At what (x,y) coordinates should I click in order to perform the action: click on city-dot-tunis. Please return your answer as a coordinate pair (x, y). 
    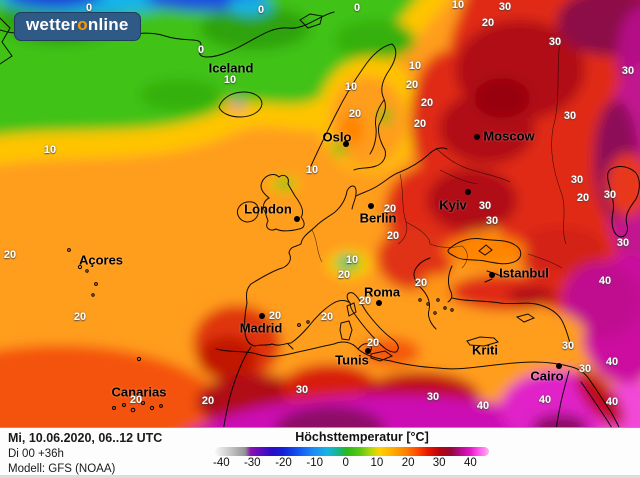
    Looking at the image, I should click on (368, 351).